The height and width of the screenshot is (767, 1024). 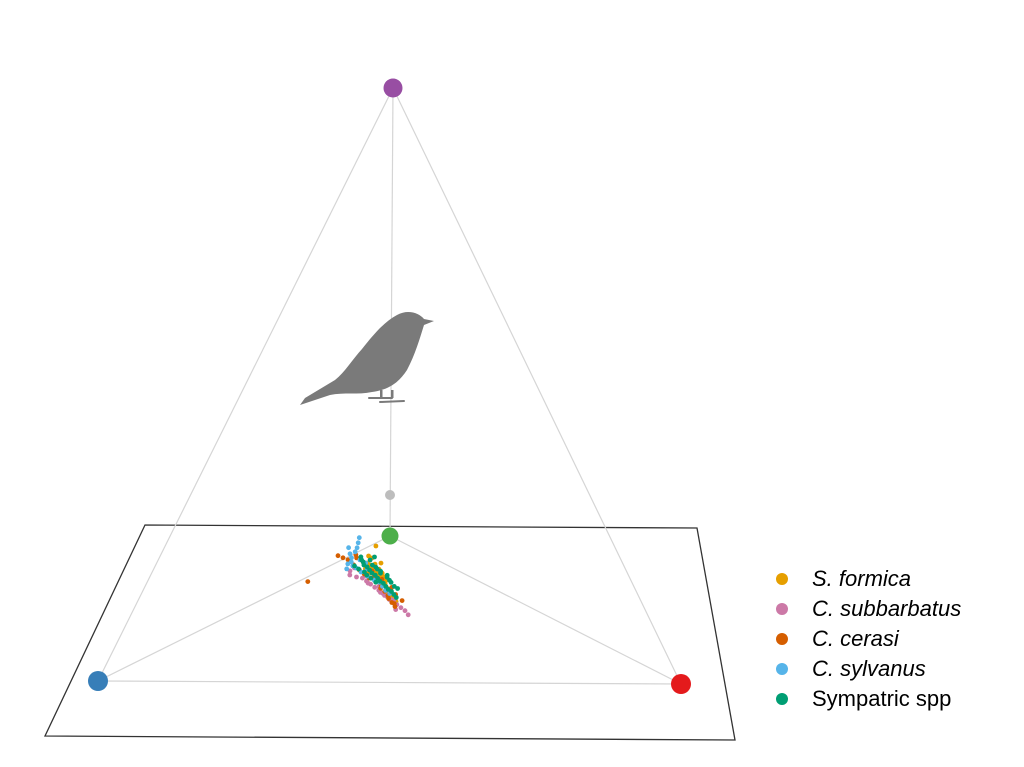 I want to click on data-points, so click(x=358, y=576).